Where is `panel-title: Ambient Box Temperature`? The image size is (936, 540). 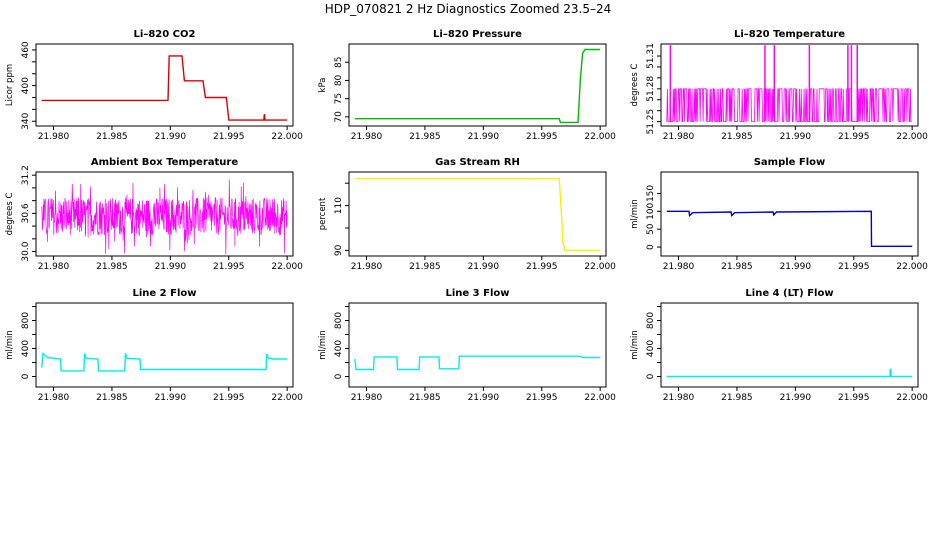
panel-title: Ambient Box Temperature is located at coordinates (164, 162).